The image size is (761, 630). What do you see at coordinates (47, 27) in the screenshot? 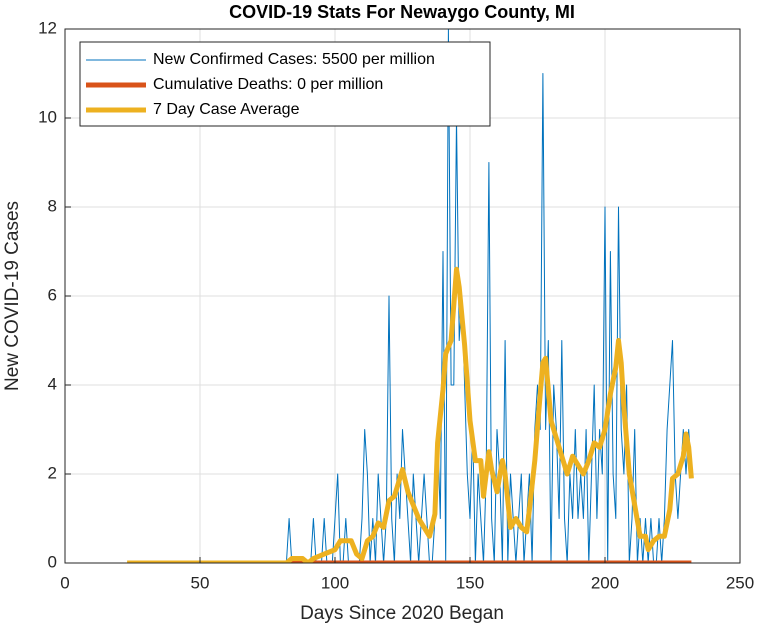
I see `y-tick-label: 12` at bounding box center [47, 27].